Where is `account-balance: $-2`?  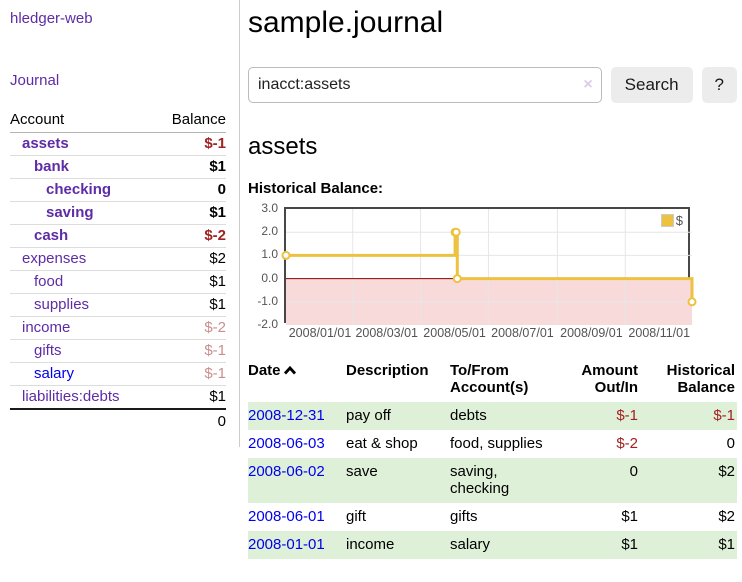
account-balance: $-2 is located at coordinates (190, 236).